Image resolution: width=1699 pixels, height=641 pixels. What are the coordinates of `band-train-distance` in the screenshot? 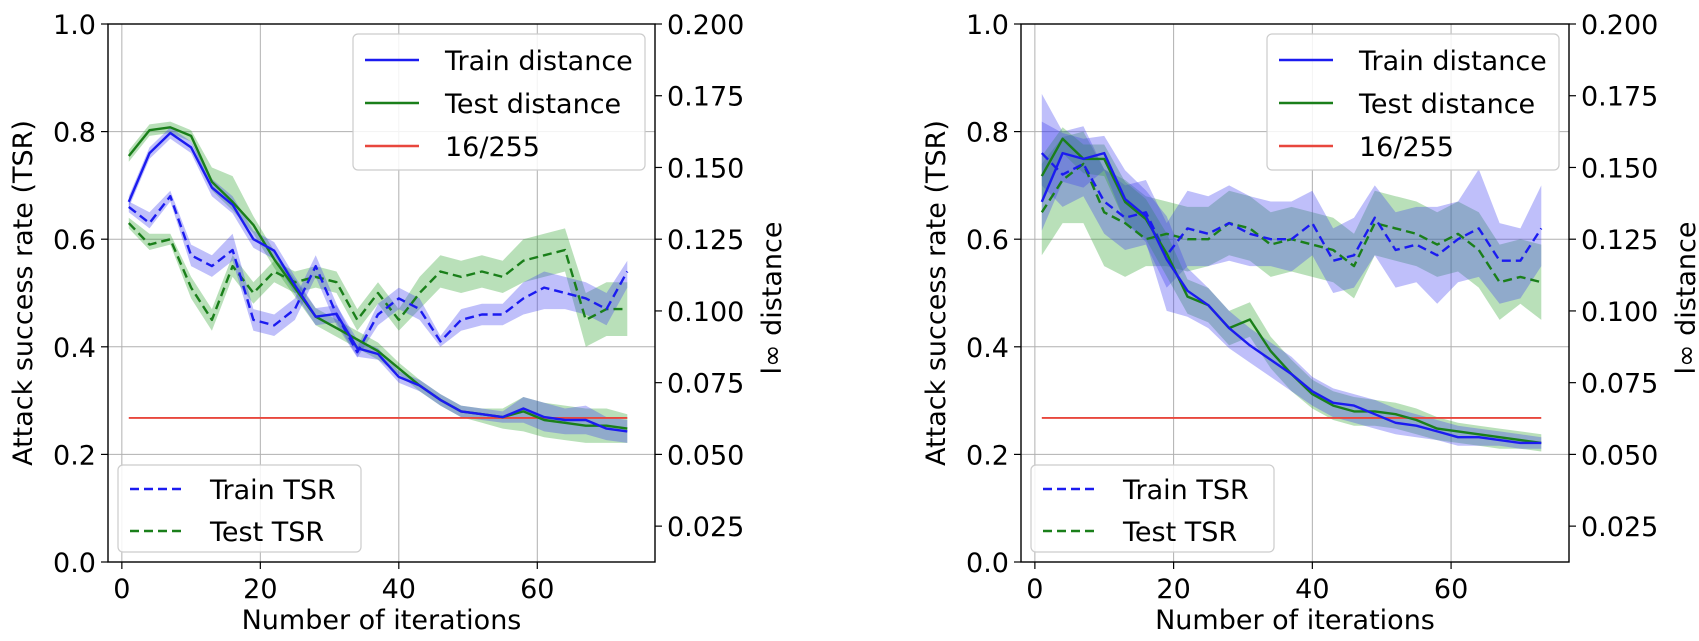 It's located at (378, 285).